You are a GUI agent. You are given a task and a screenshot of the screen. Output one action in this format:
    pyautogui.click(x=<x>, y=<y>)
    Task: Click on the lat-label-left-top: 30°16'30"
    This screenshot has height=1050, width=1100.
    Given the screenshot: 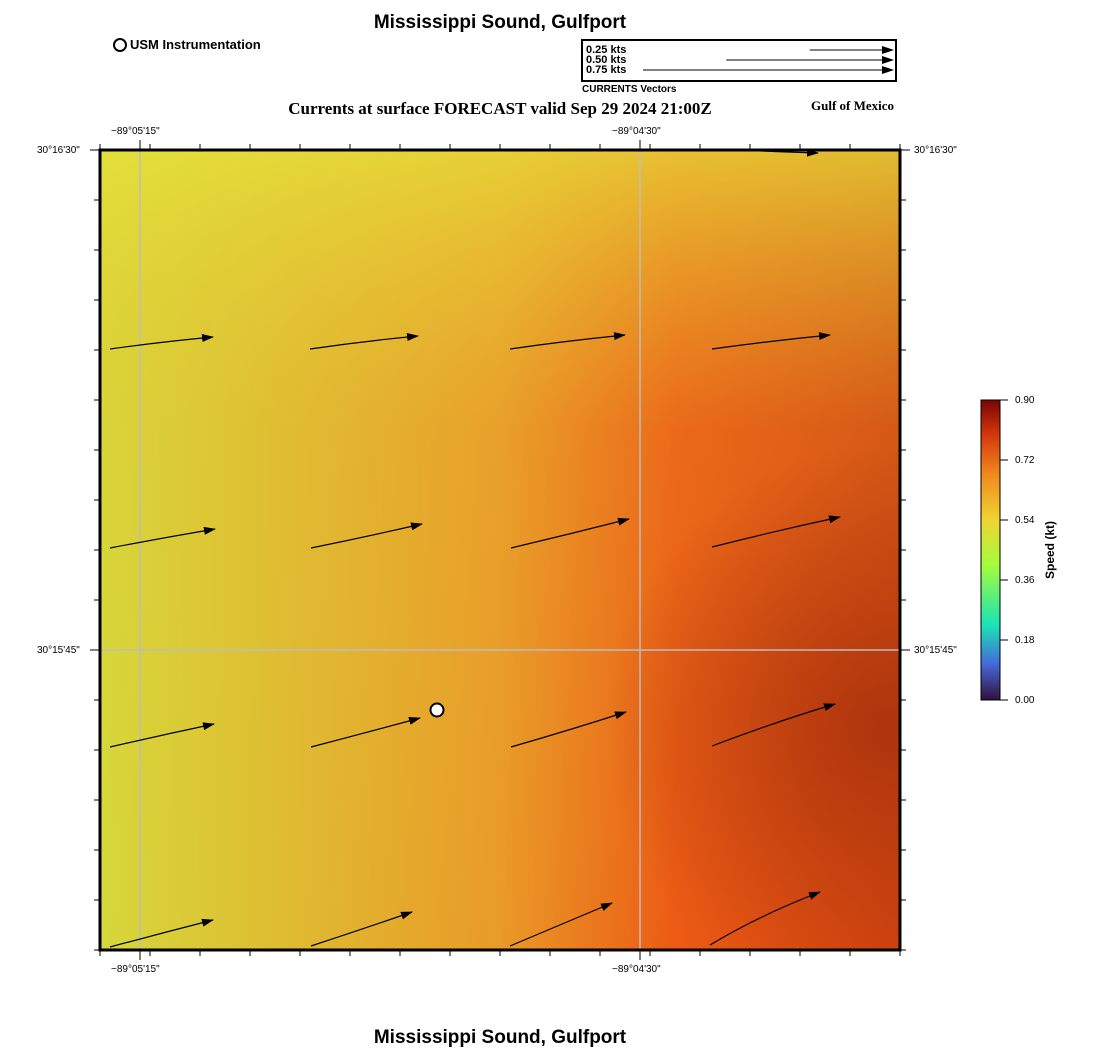 What is the action you would take?
    pyautogui.click(x=58, y=150)
    